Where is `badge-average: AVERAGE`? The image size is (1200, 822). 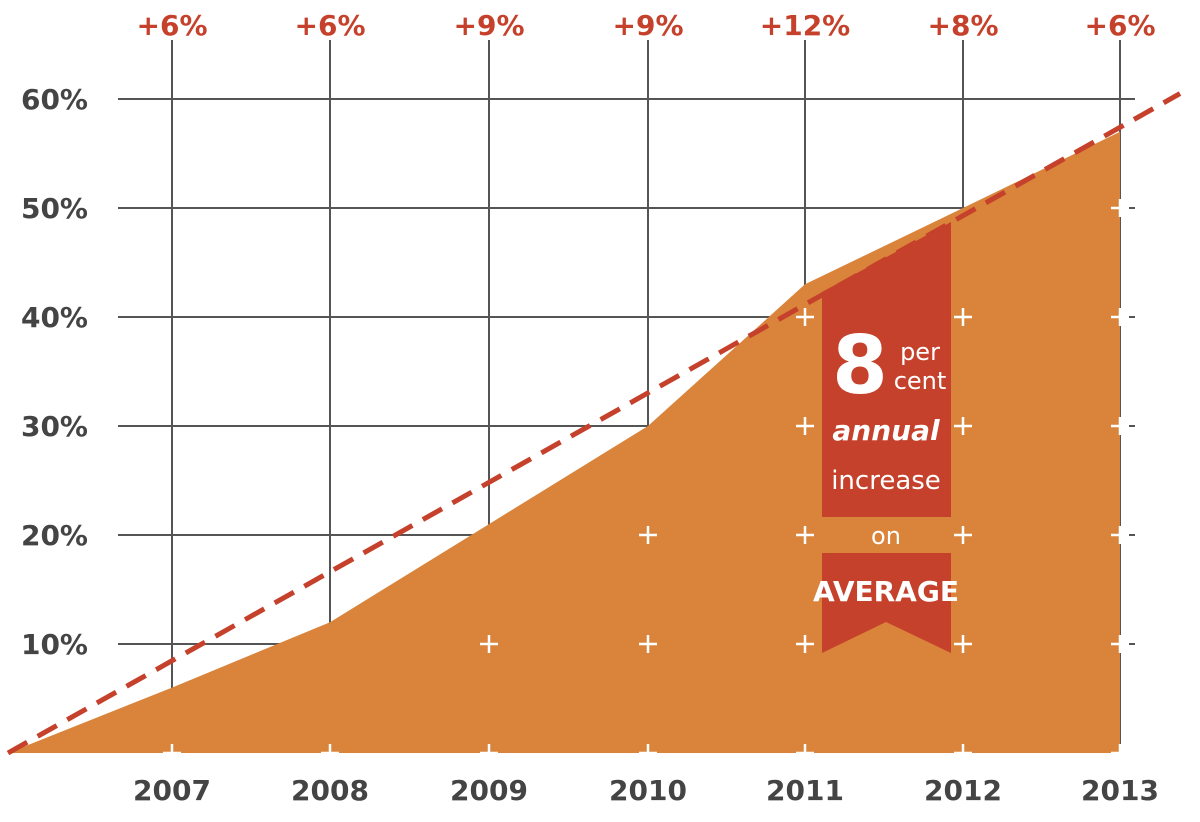 badge-average: AVERAGE is located at coordinates (886, 591).